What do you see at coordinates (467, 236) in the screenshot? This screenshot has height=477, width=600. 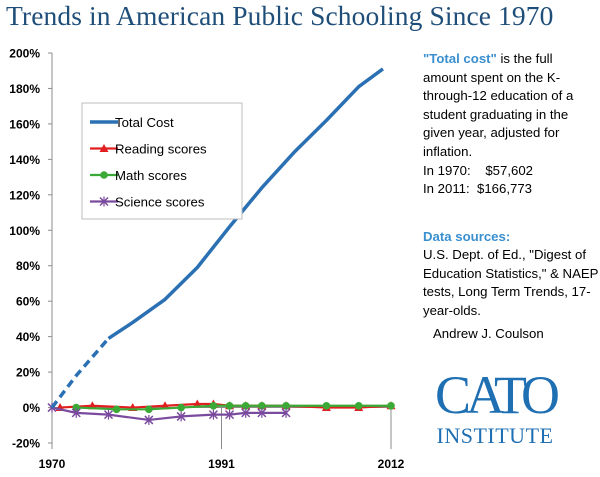 I see `sources-heading: Data sources:` at bounding box center [467, 236].